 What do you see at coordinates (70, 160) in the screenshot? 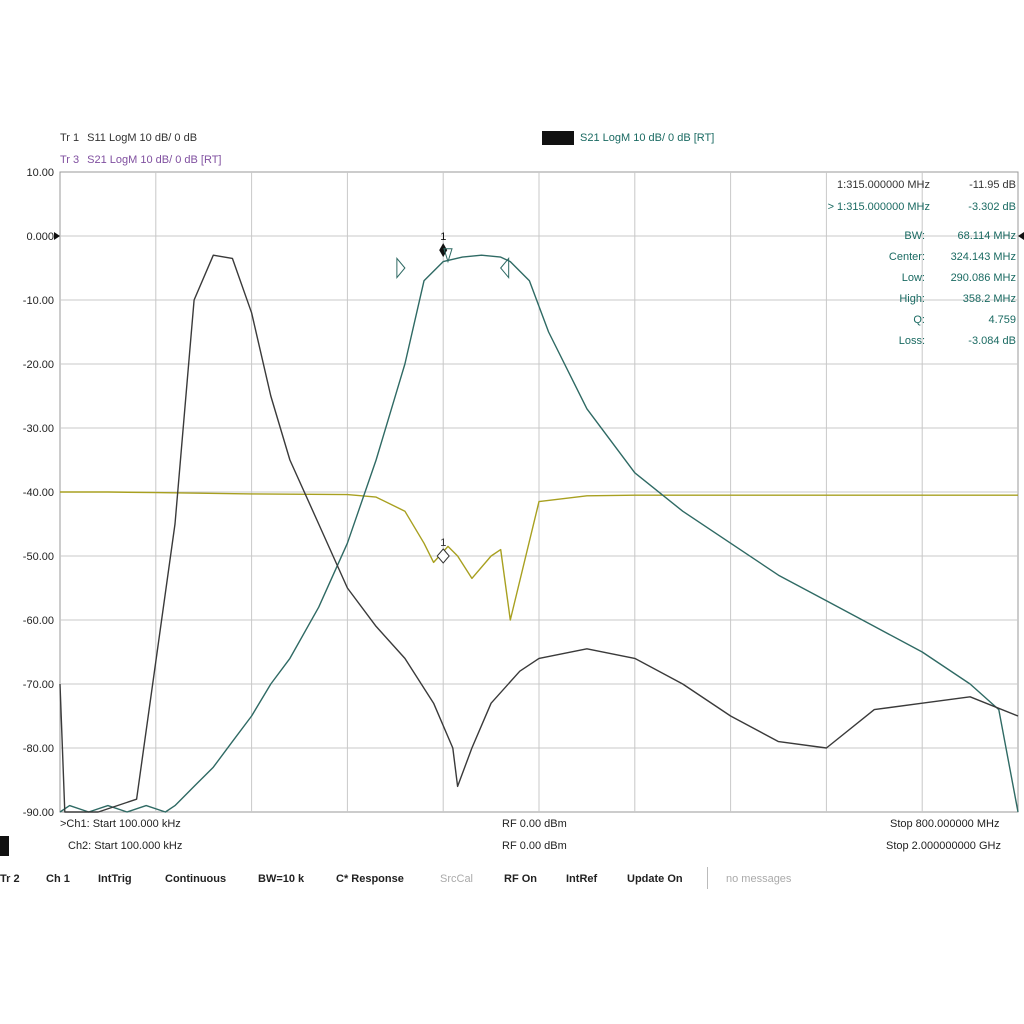
I see `trace-3-label: Tr 3` at bounding box center [70, 160].